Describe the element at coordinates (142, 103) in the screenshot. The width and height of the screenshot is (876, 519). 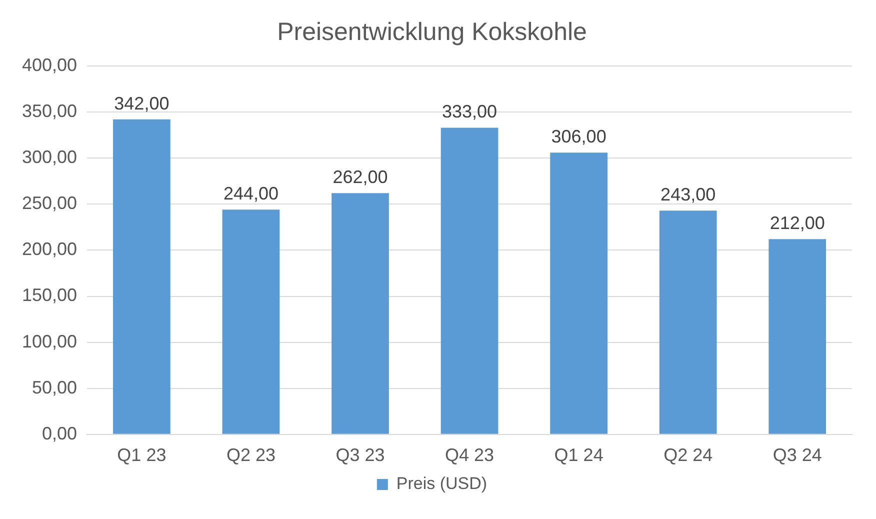
I see `data-label: 342,00` at that location.